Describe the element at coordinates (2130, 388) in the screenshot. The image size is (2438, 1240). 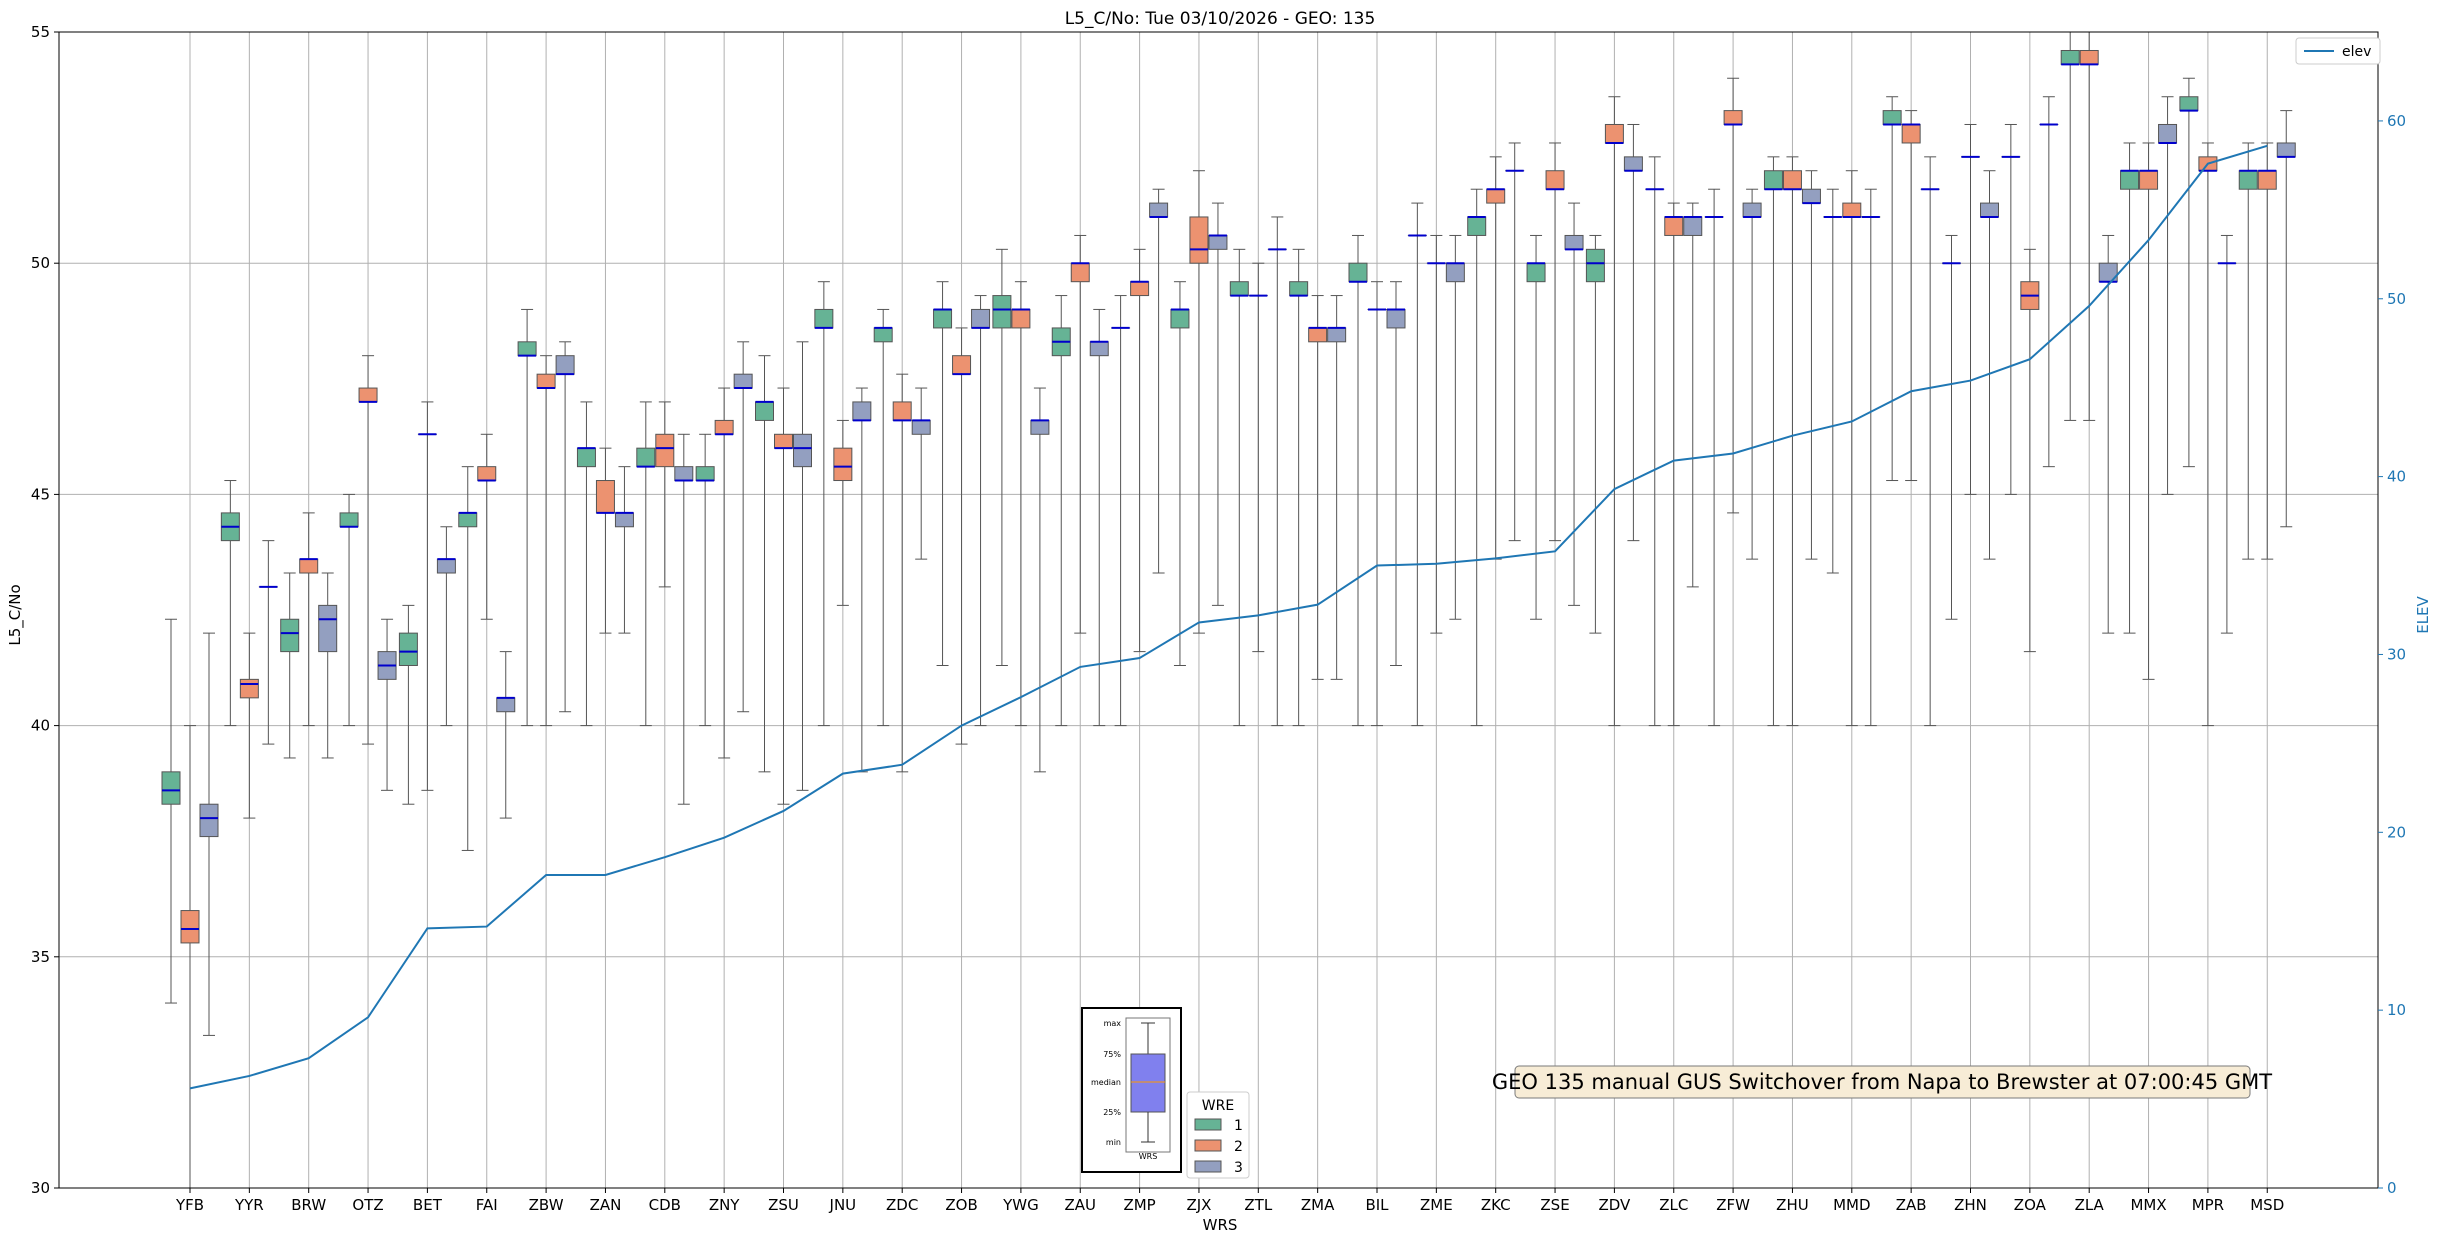
I see `box-MMX-wre1` at that location.